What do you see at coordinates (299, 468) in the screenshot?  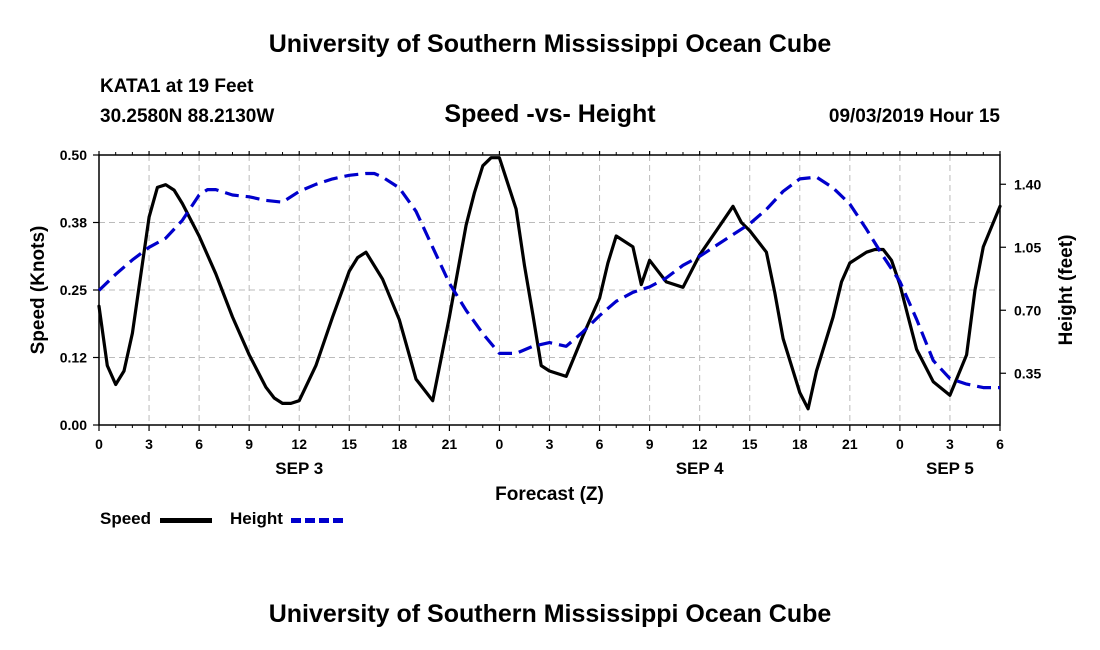 I see `day-label: SEP 3` at bounding box center [299, 468].